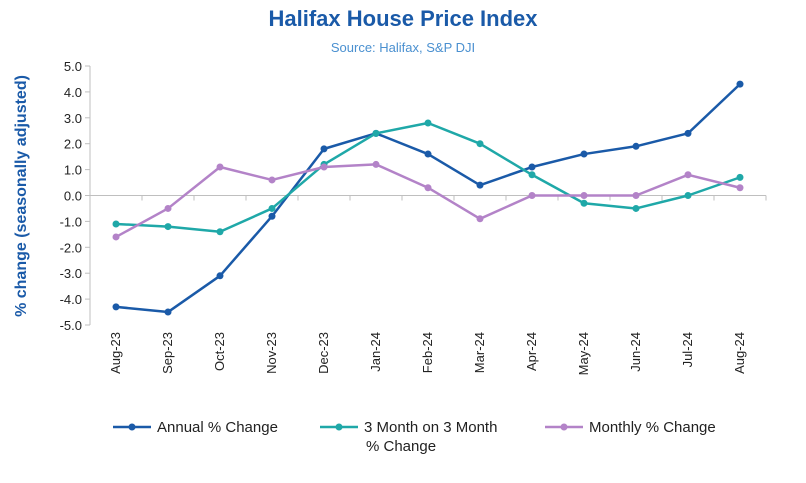 The width and height of the screenshot is (806, 483). Describe the element at coordinates (652, 427) in the screenshot. I see `legend-label: Monthly % Change` at that location.